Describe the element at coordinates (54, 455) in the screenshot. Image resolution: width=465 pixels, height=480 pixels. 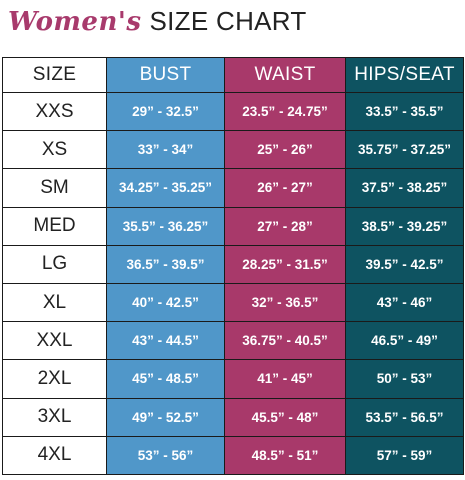
I see `size-cell: 4XL` at that location.